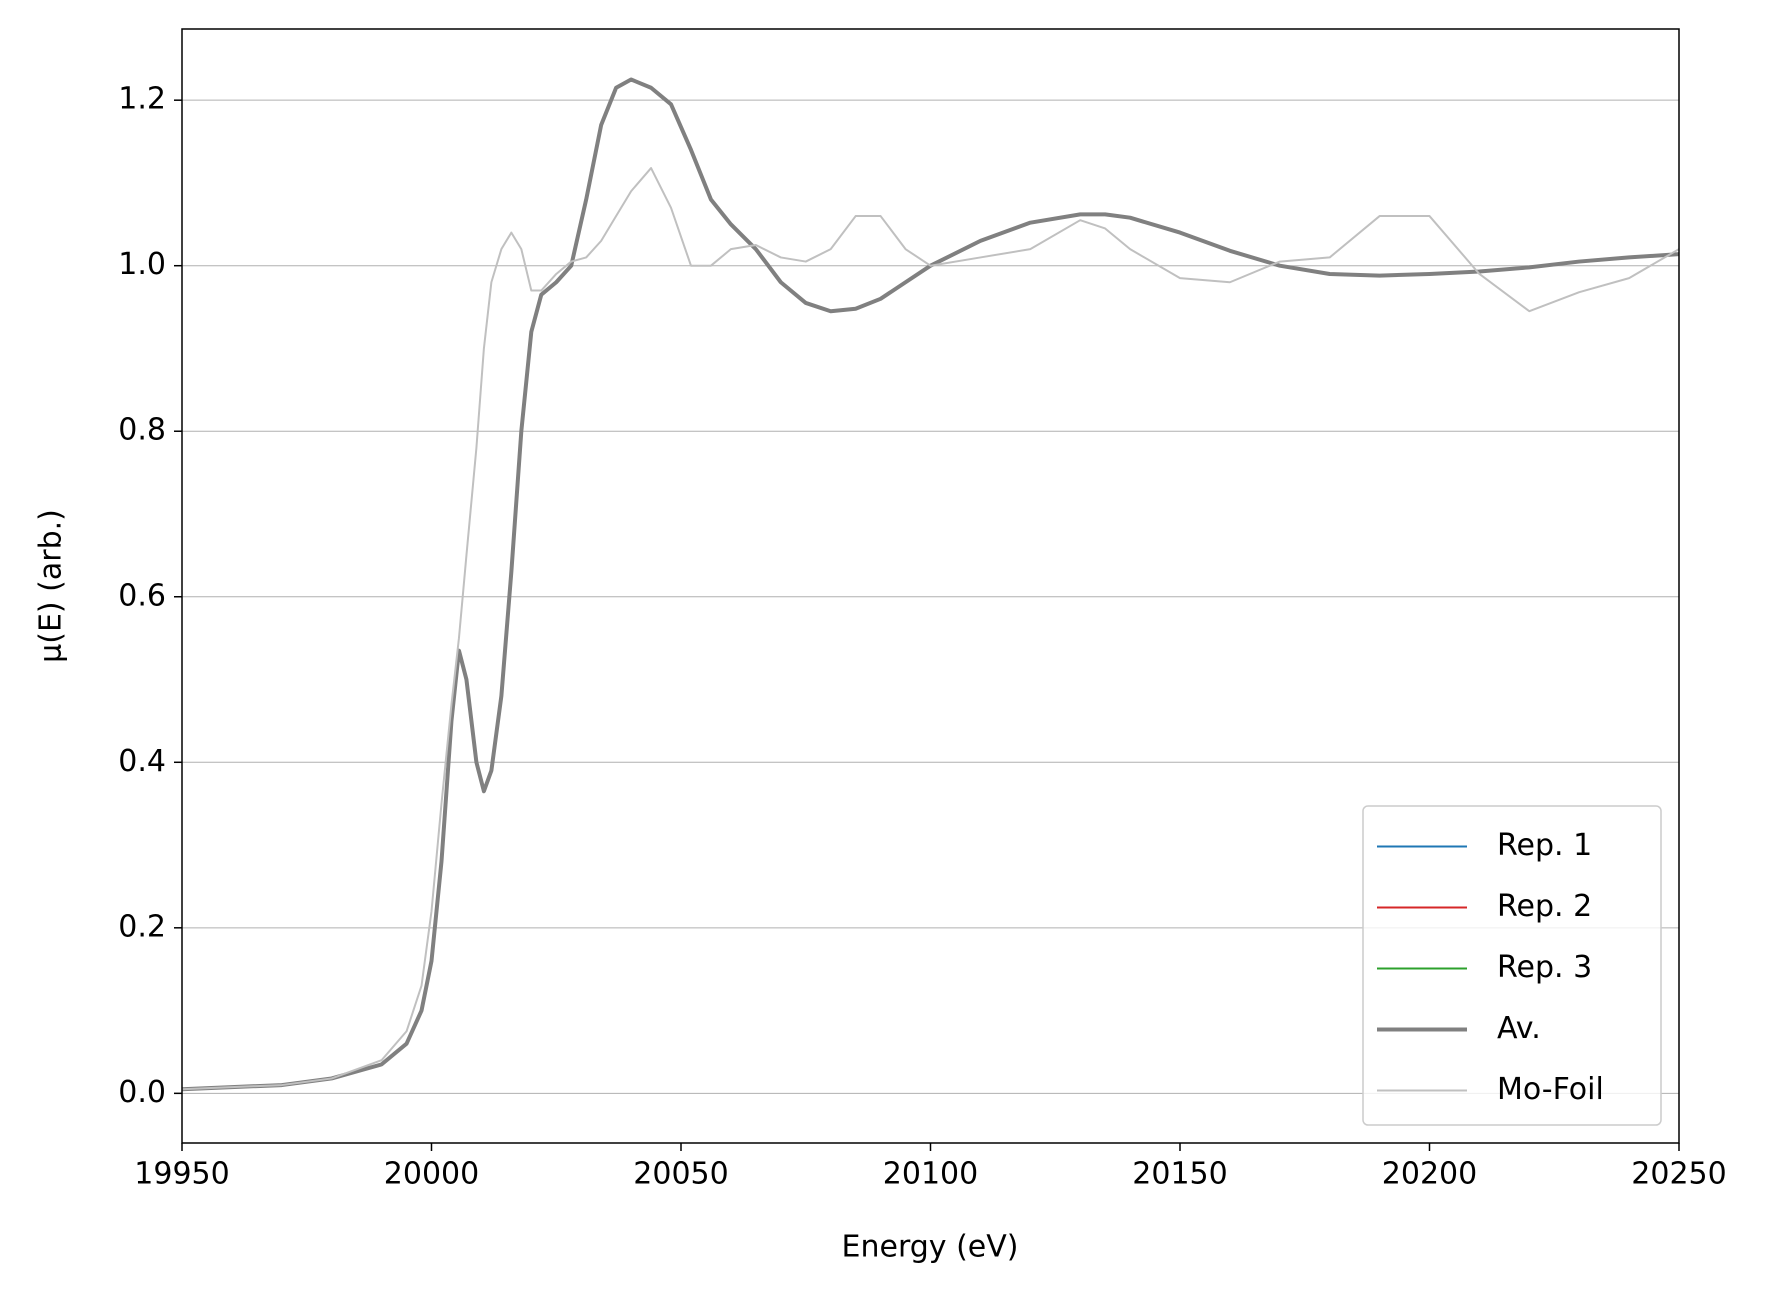  Describe the element at coordinates (142, 99) in the screenshot. I see `y-tick-label: 1.2` at that location.